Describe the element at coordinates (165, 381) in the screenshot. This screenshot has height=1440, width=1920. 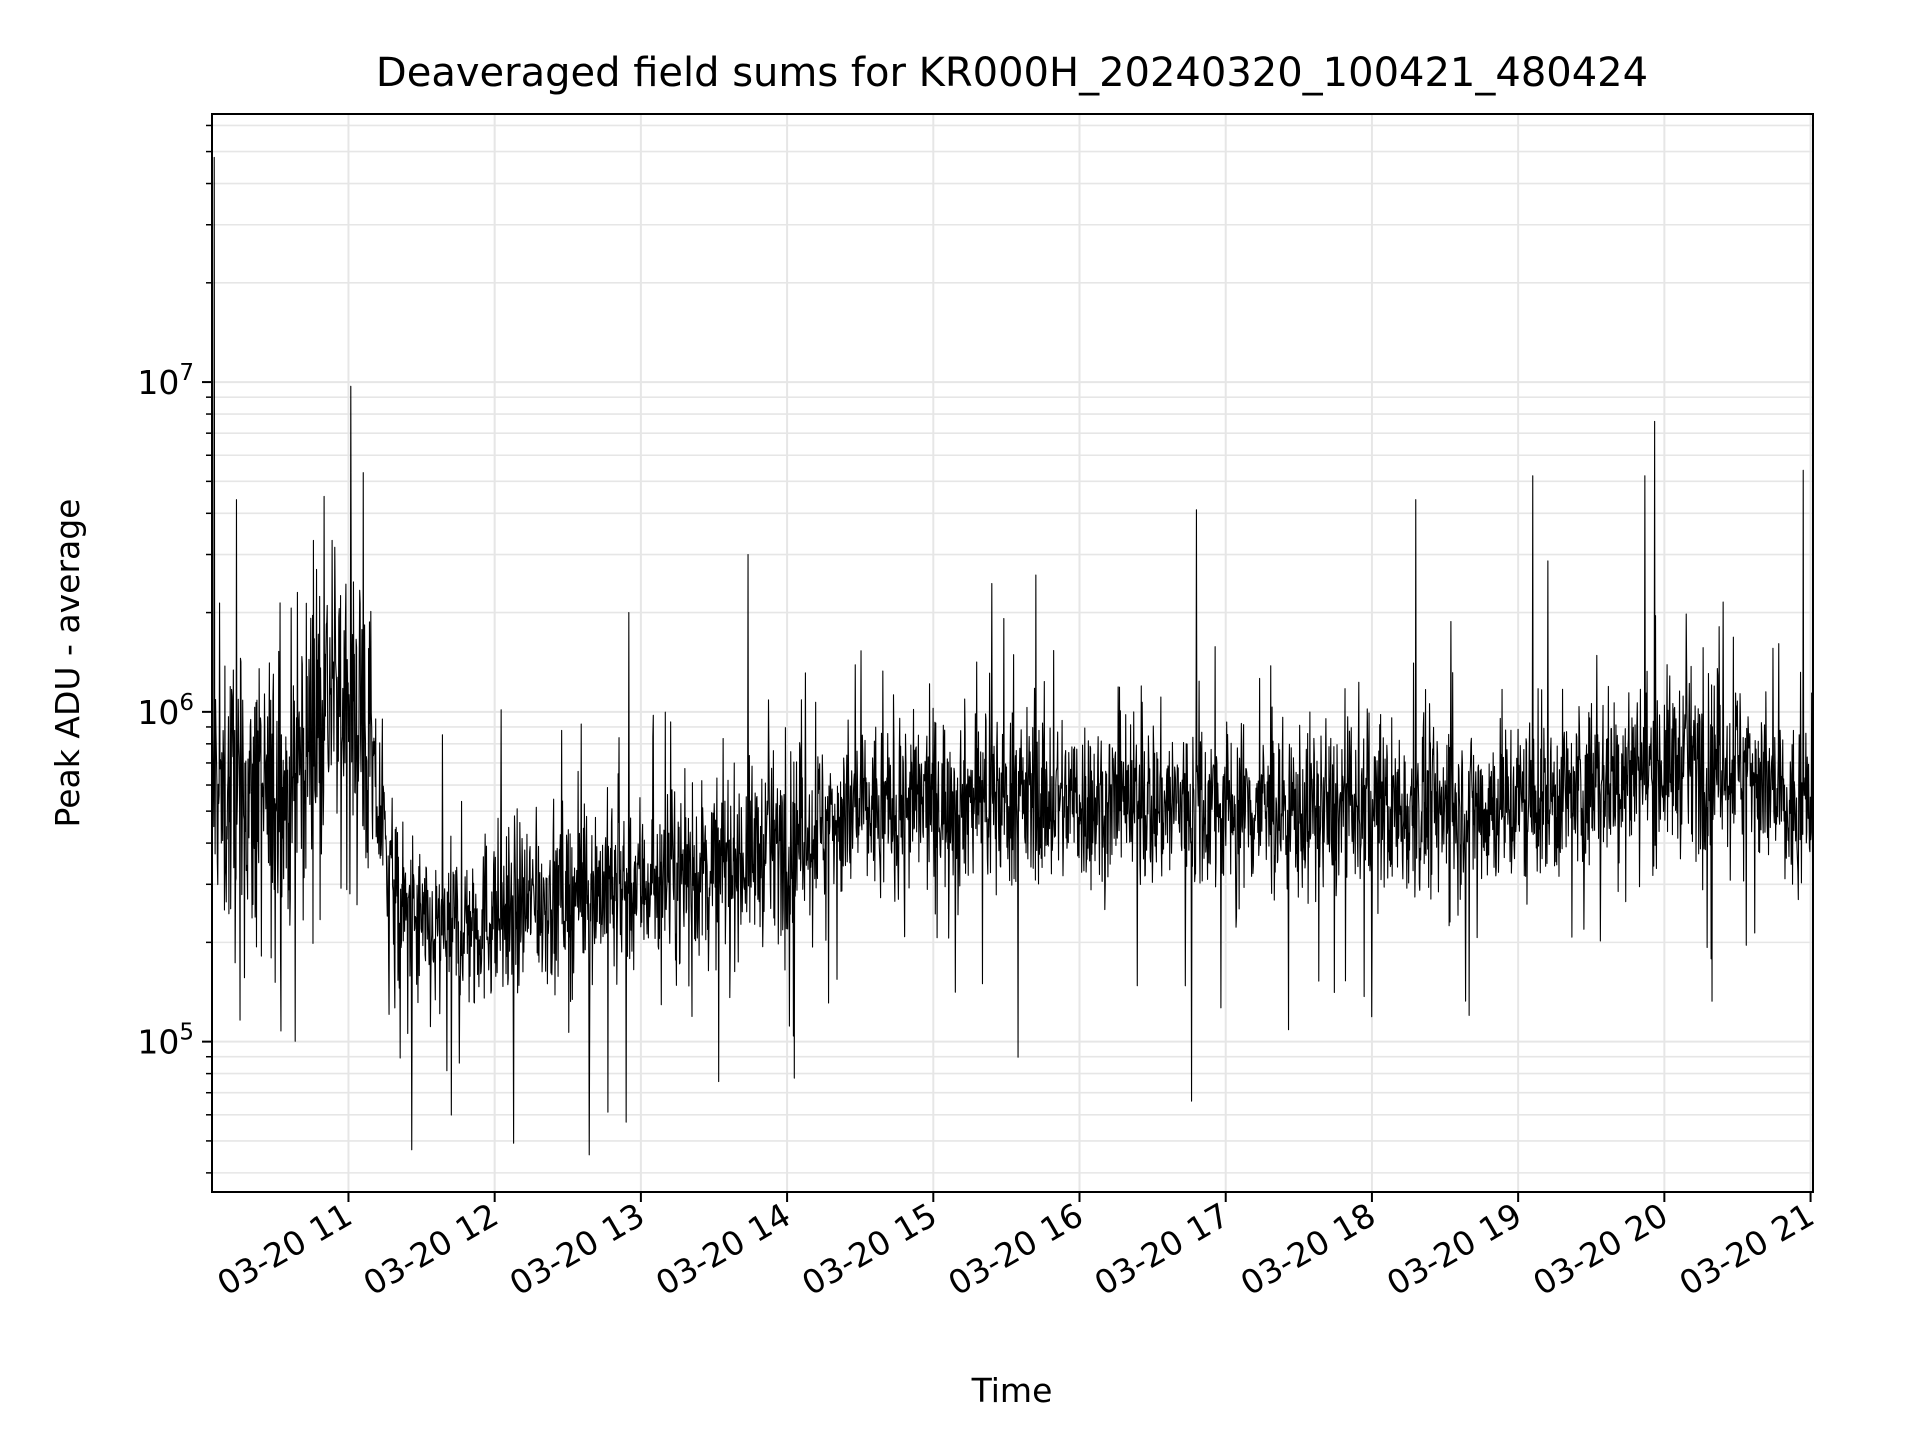
I see `y-tick-label: 107` at that location.